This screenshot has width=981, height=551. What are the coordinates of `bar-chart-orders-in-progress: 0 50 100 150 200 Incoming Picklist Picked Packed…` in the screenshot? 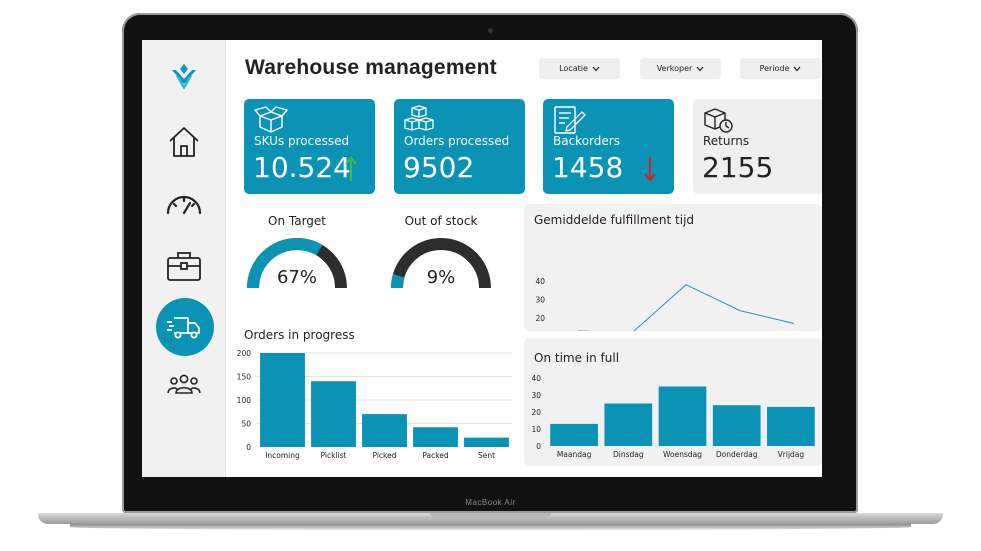 It's located at (374, 404).